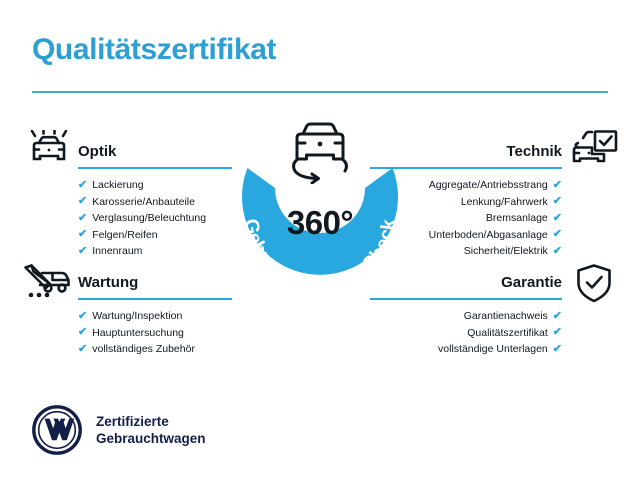 This screenshot has height=480, width=640. I want to click on 360-check-badge: Gebrauchtwagen-Check 360°, so click(320, 212).